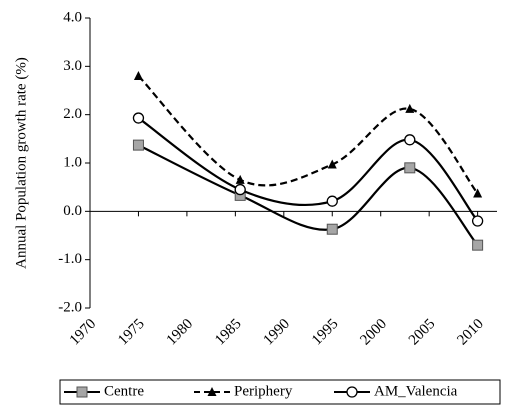 The image size is (505, 408). What do you see at coordinates (72, 17) in the screenshot?
I see `y-tick-label: 4.0` at bounding box center [72, 17].